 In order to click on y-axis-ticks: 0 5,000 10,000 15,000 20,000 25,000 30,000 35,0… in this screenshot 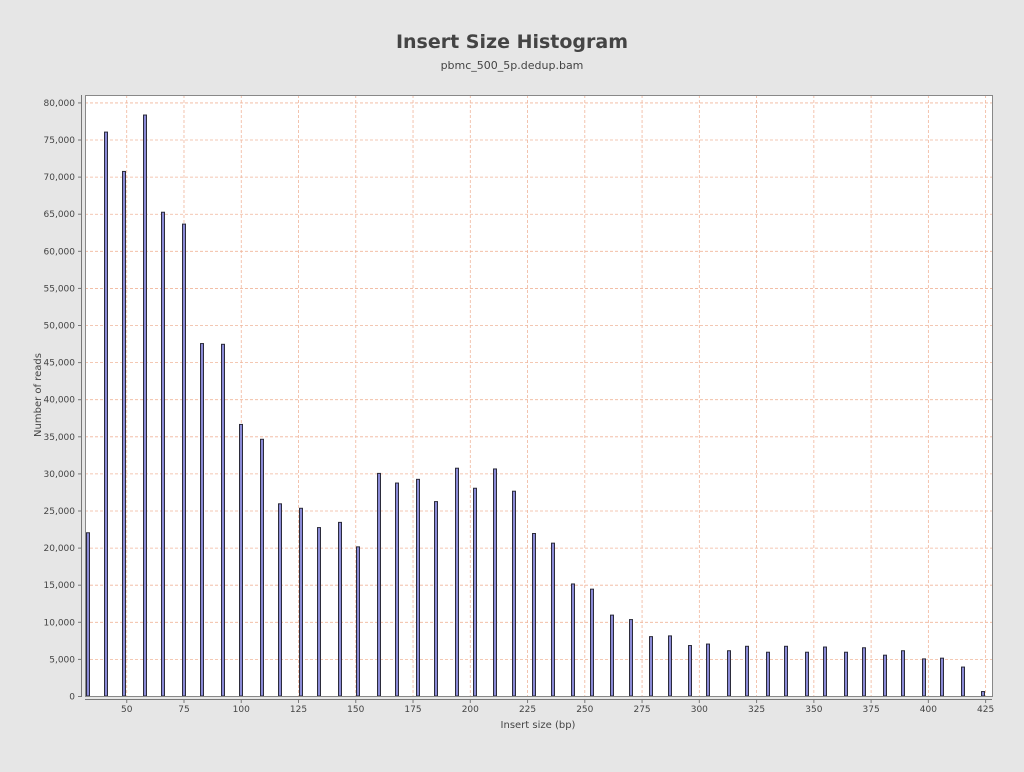, I will do `click(63, 399)`.